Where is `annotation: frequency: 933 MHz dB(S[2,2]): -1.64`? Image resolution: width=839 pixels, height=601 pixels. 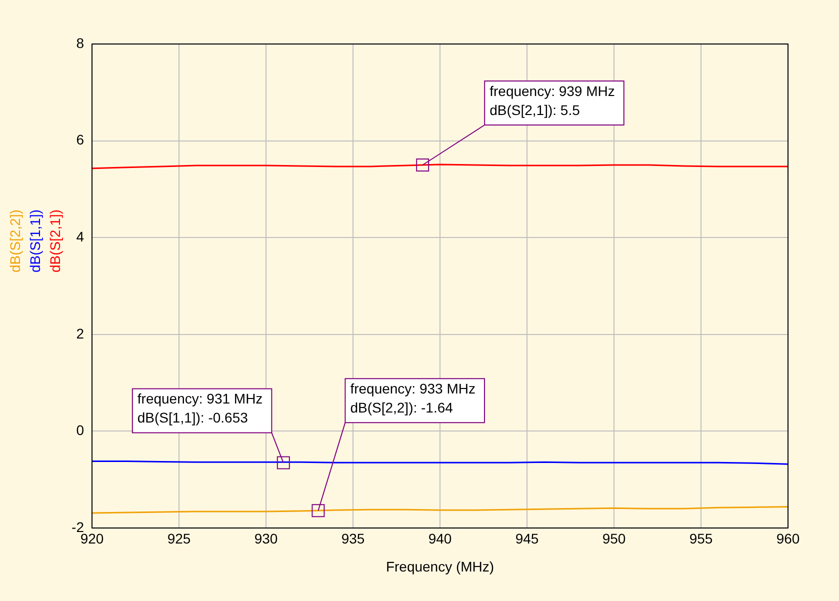 annotation: frequency: 933 MHz dB(S[2,2]): -1.64 is located at coordinates (413, 398).